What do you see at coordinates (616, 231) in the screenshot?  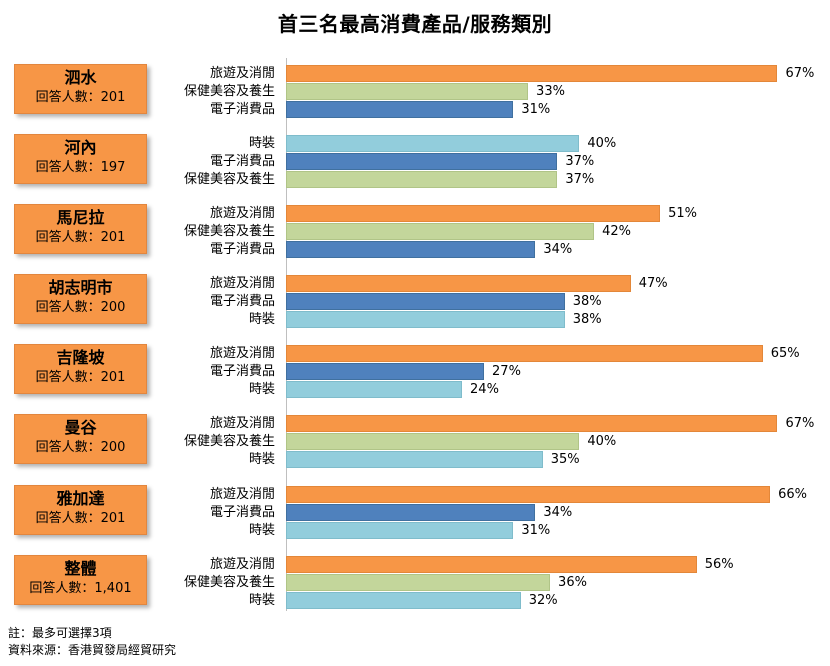 I see `bar-value-label: 42%` at bounding box center [616, 231].